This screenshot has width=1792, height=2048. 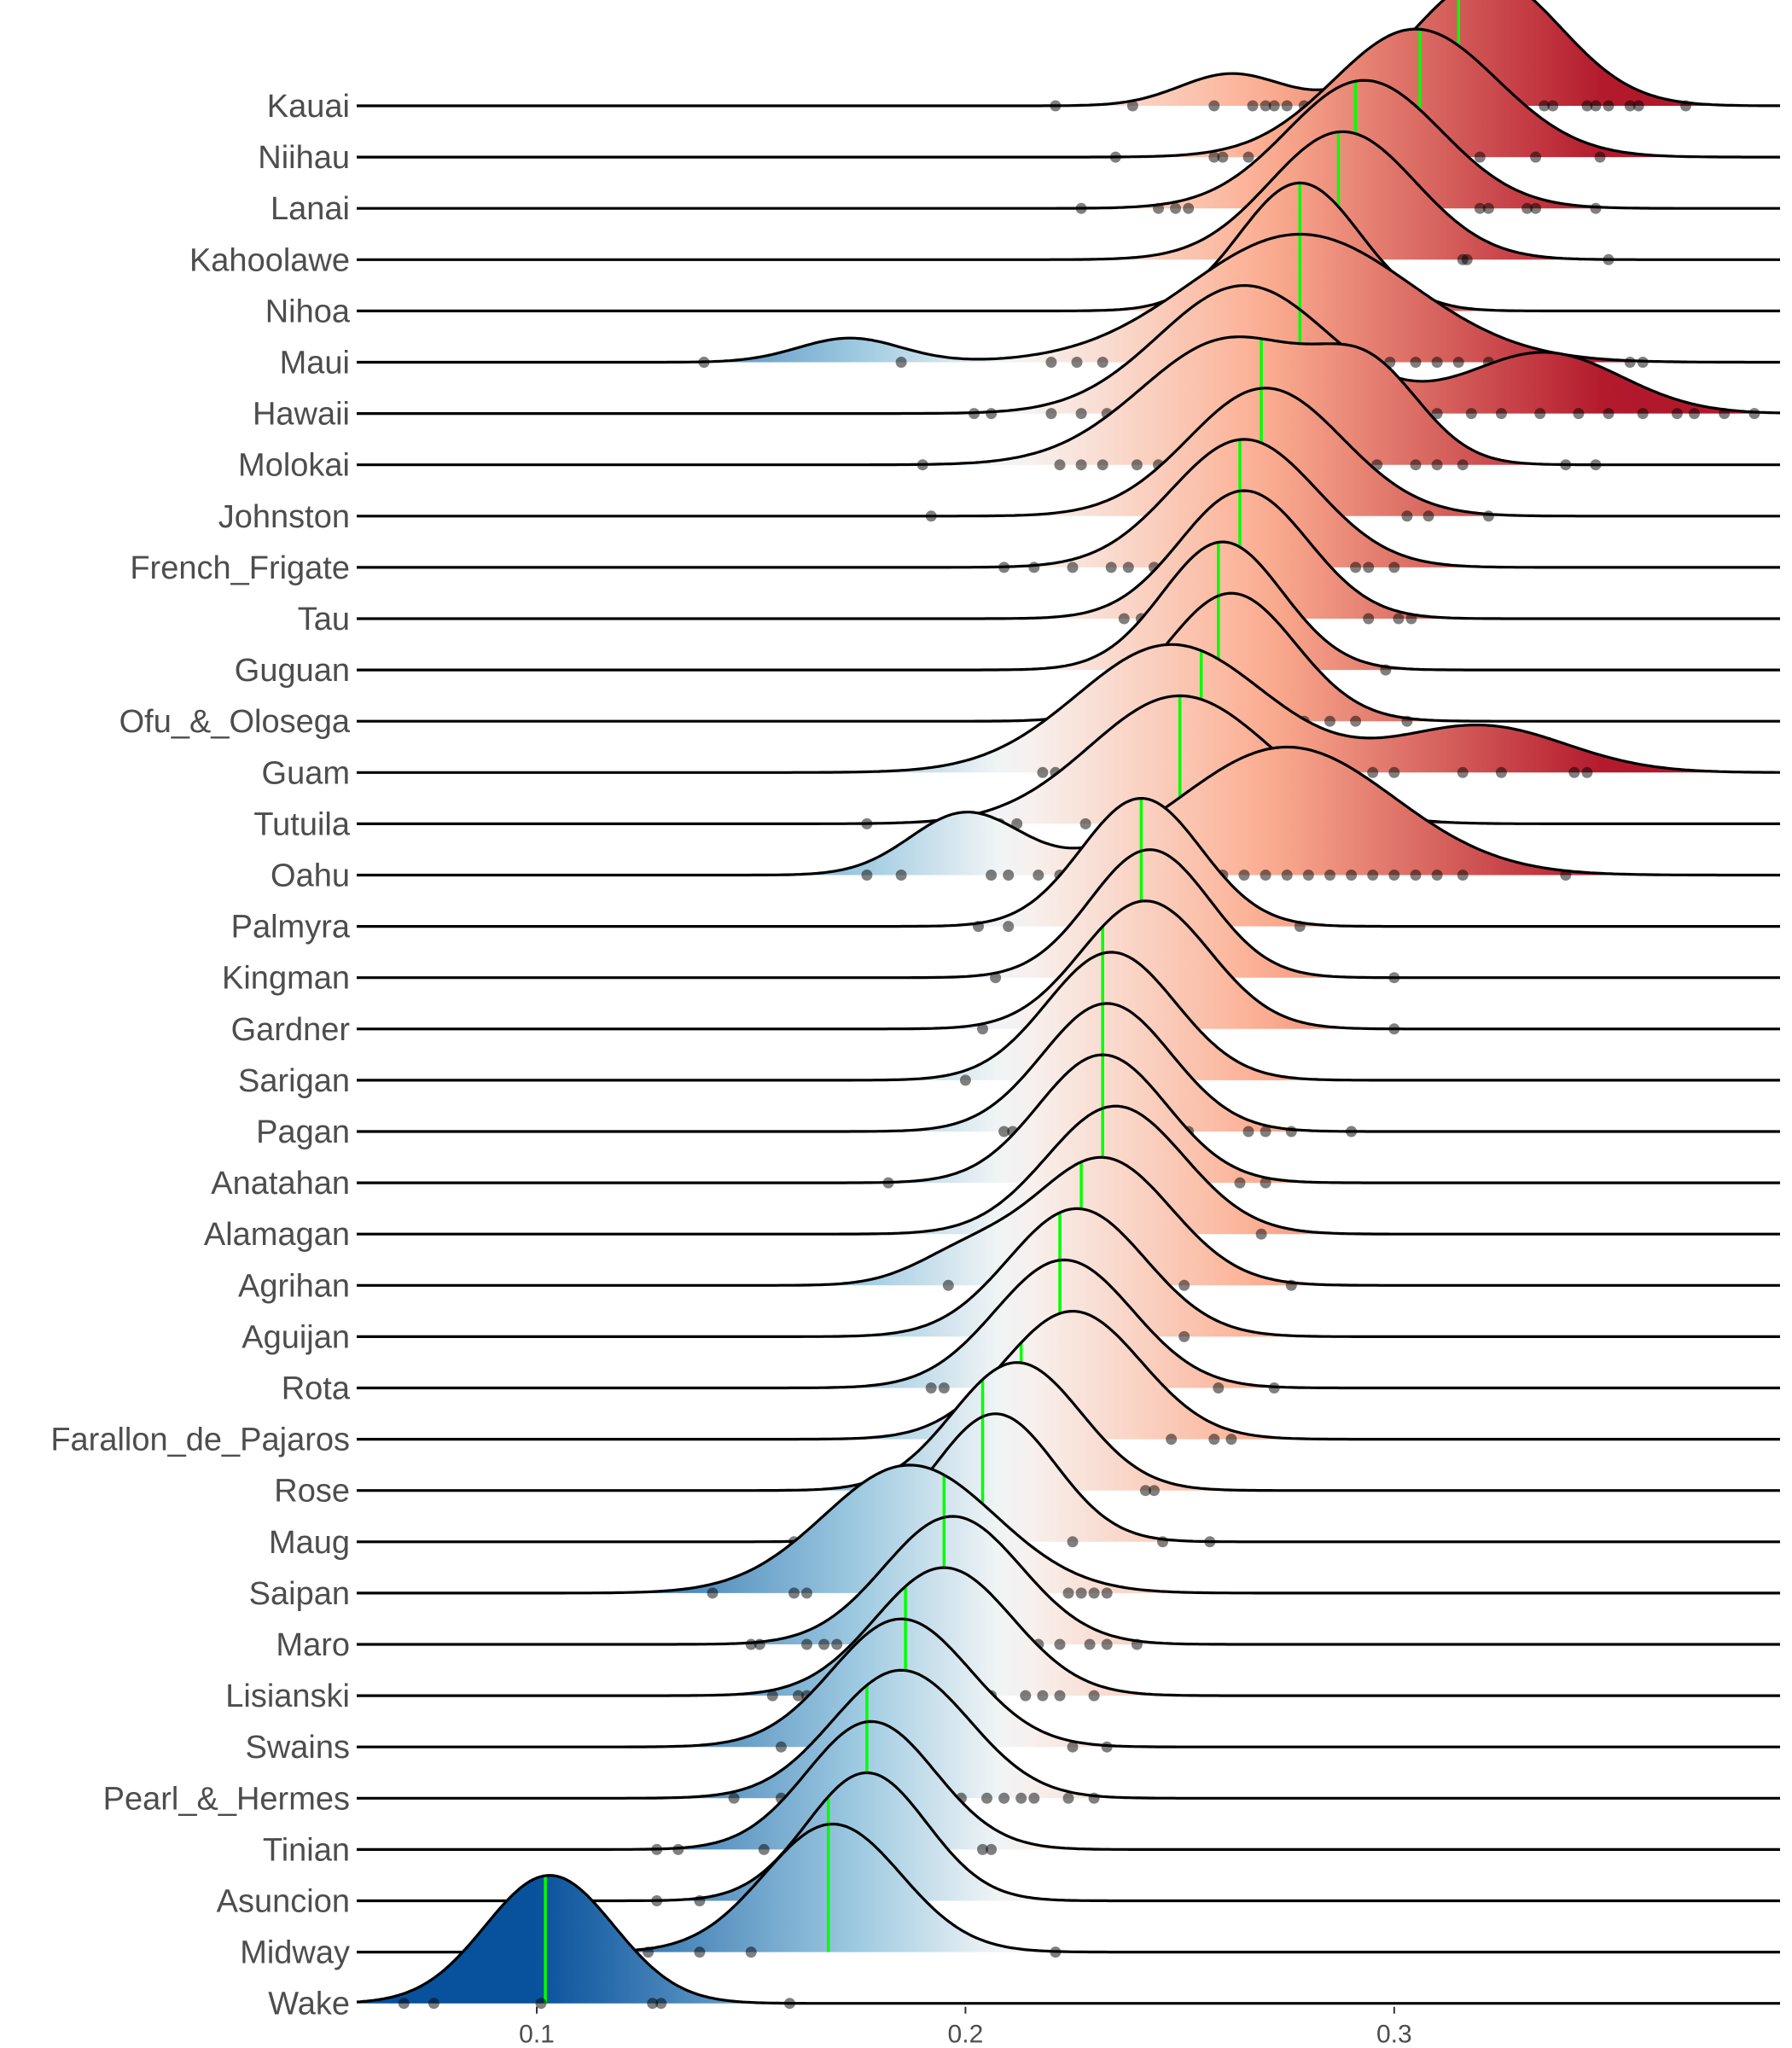 I want to click on ridge-pearl-hermes, so click(x=1068, y=1736).